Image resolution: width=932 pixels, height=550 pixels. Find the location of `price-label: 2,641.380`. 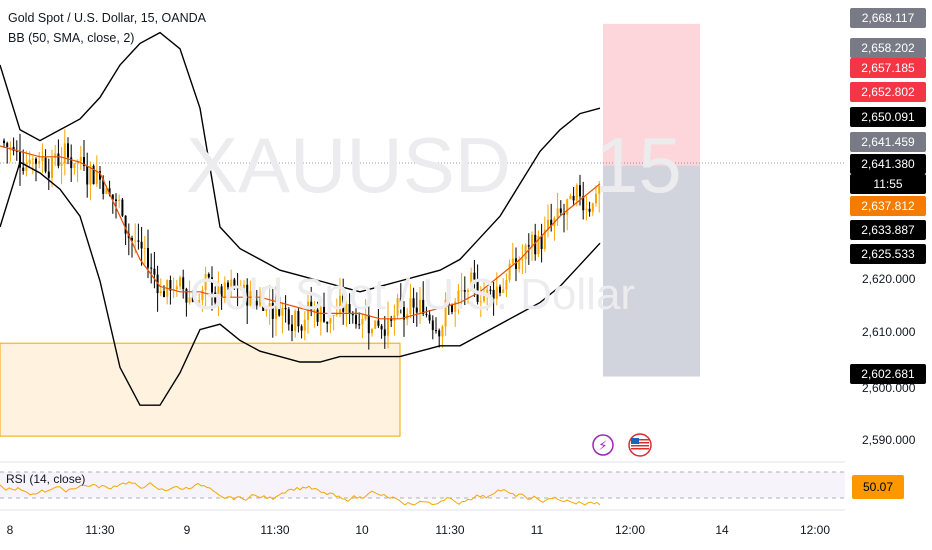

price-label: 2,641.380 is located at coordinates (888, 164).